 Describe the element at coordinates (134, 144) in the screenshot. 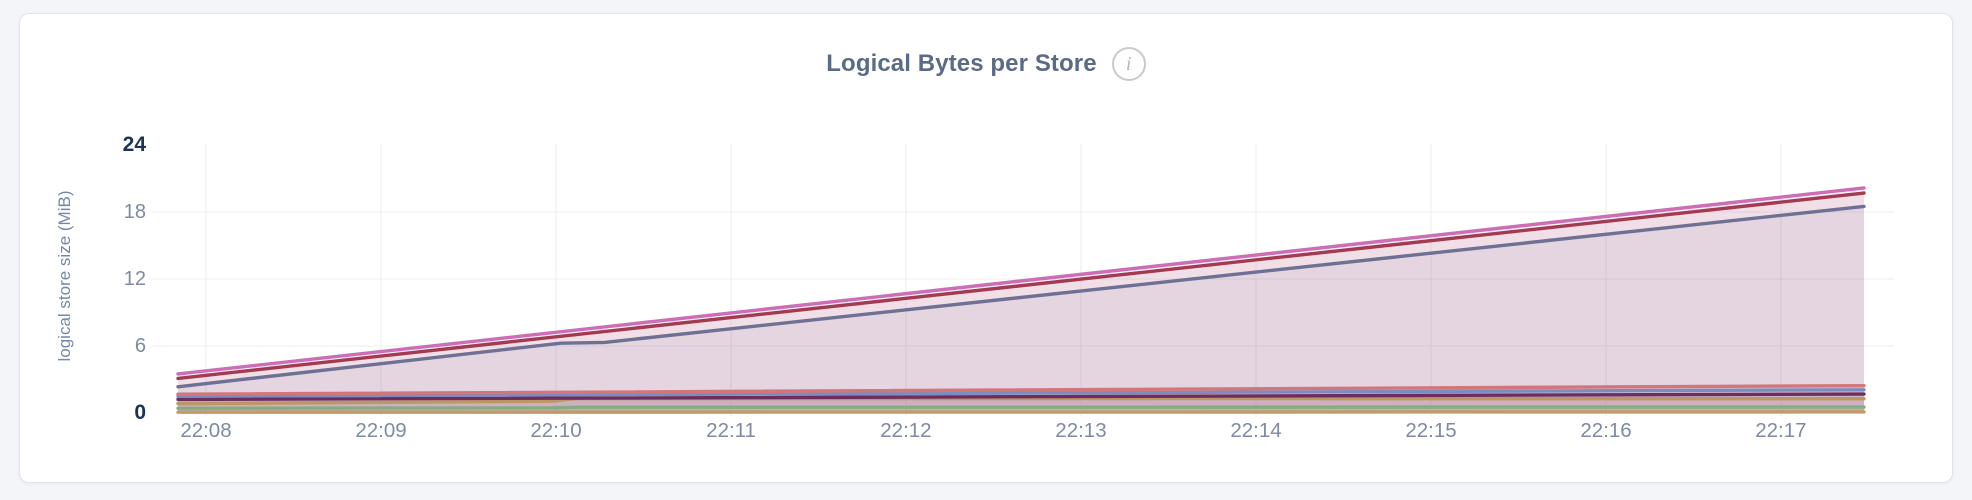

I see `y-tick-label-24: 24` at that location.